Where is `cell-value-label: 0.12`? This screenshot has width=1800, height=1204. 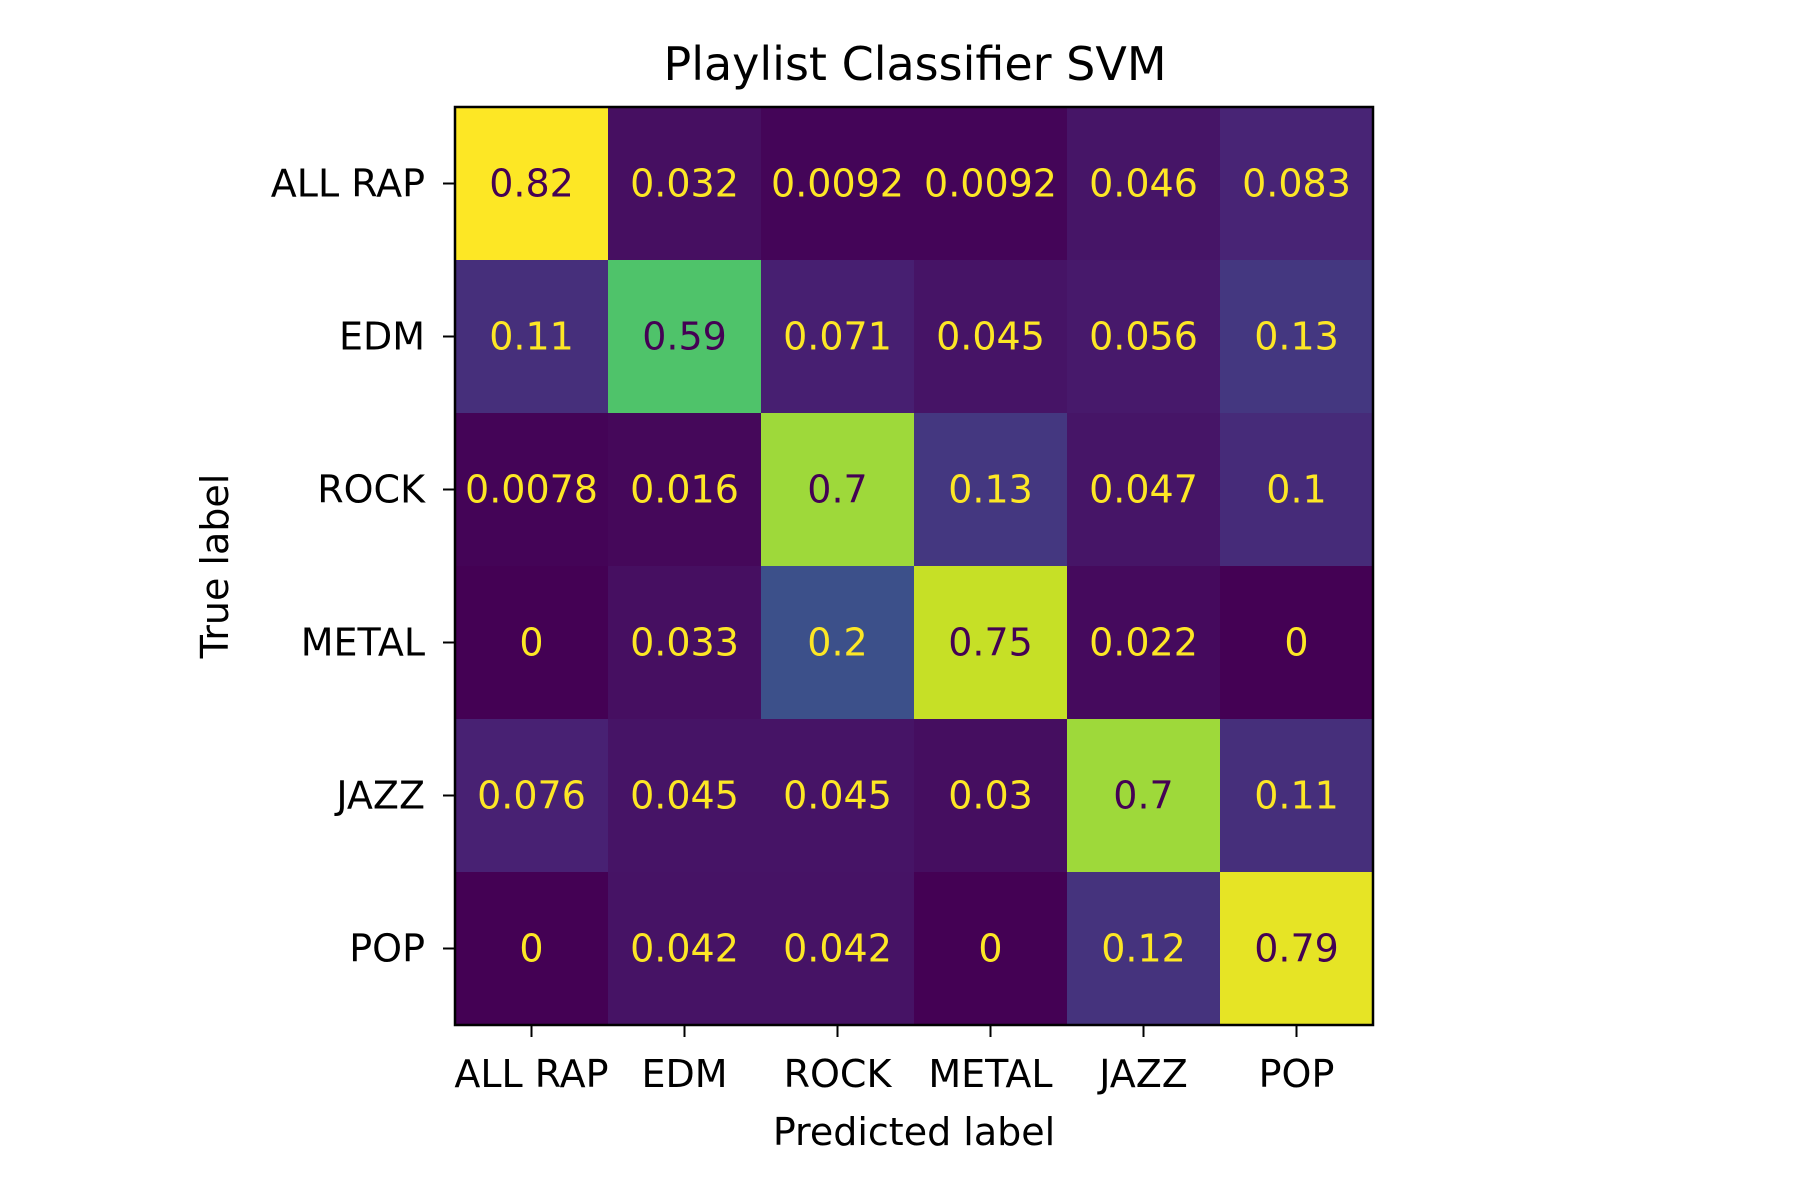 cell-value-label: 0.12 is located at coordinates (1143, 949).